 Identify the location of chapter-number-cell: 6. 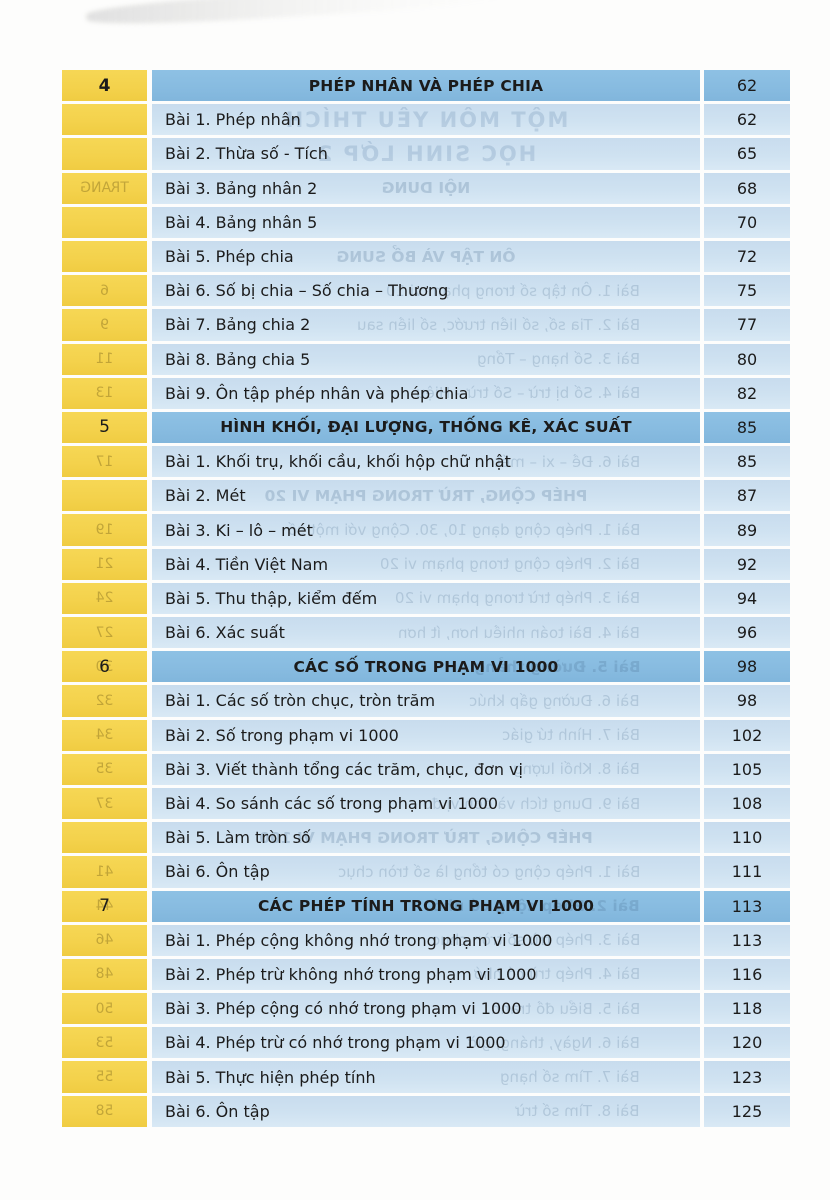
(104, 291).